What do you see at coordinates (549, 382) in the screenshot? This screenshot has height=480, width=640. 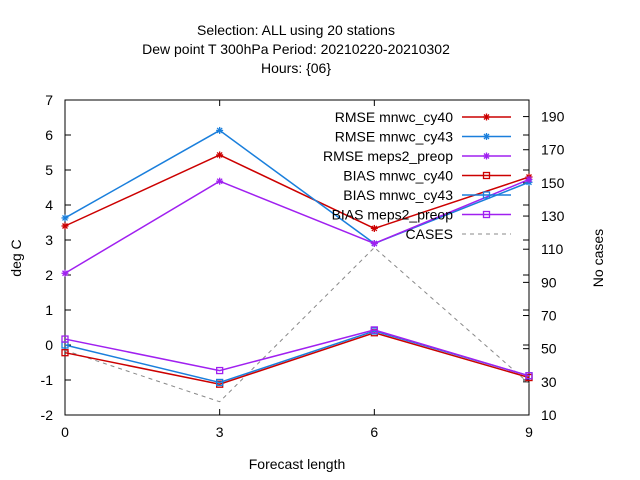 I see `y2-tick-label: 30` at bounding box center [549, 382].